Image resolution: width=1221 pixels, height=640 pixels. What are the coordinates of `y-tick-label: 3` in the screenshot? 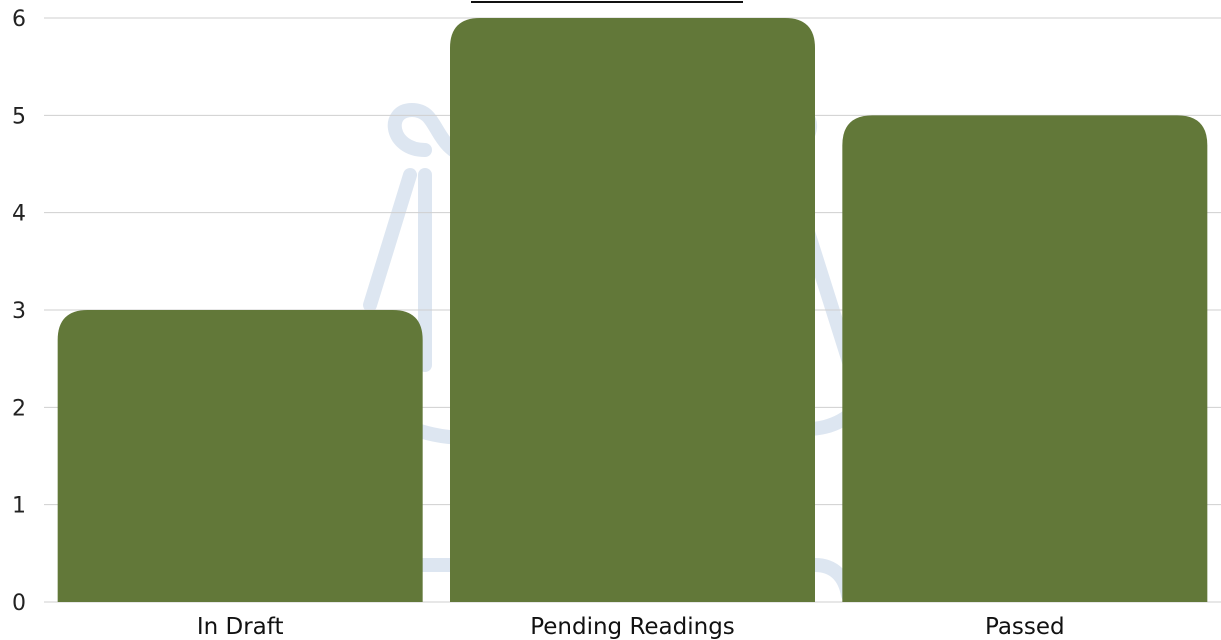 It's located at (19, 311).